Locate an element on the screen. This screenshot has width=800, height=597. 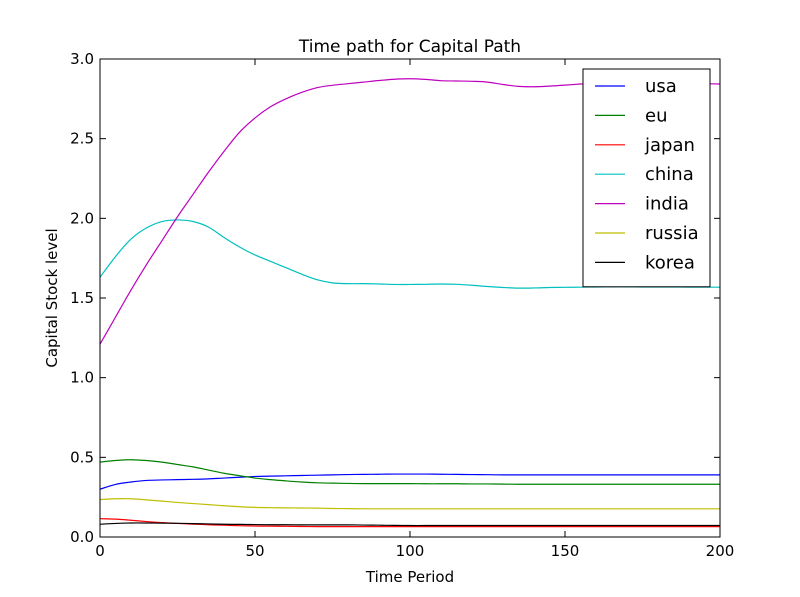
x-tick-label: 150 is located at coordinates (565, 551).